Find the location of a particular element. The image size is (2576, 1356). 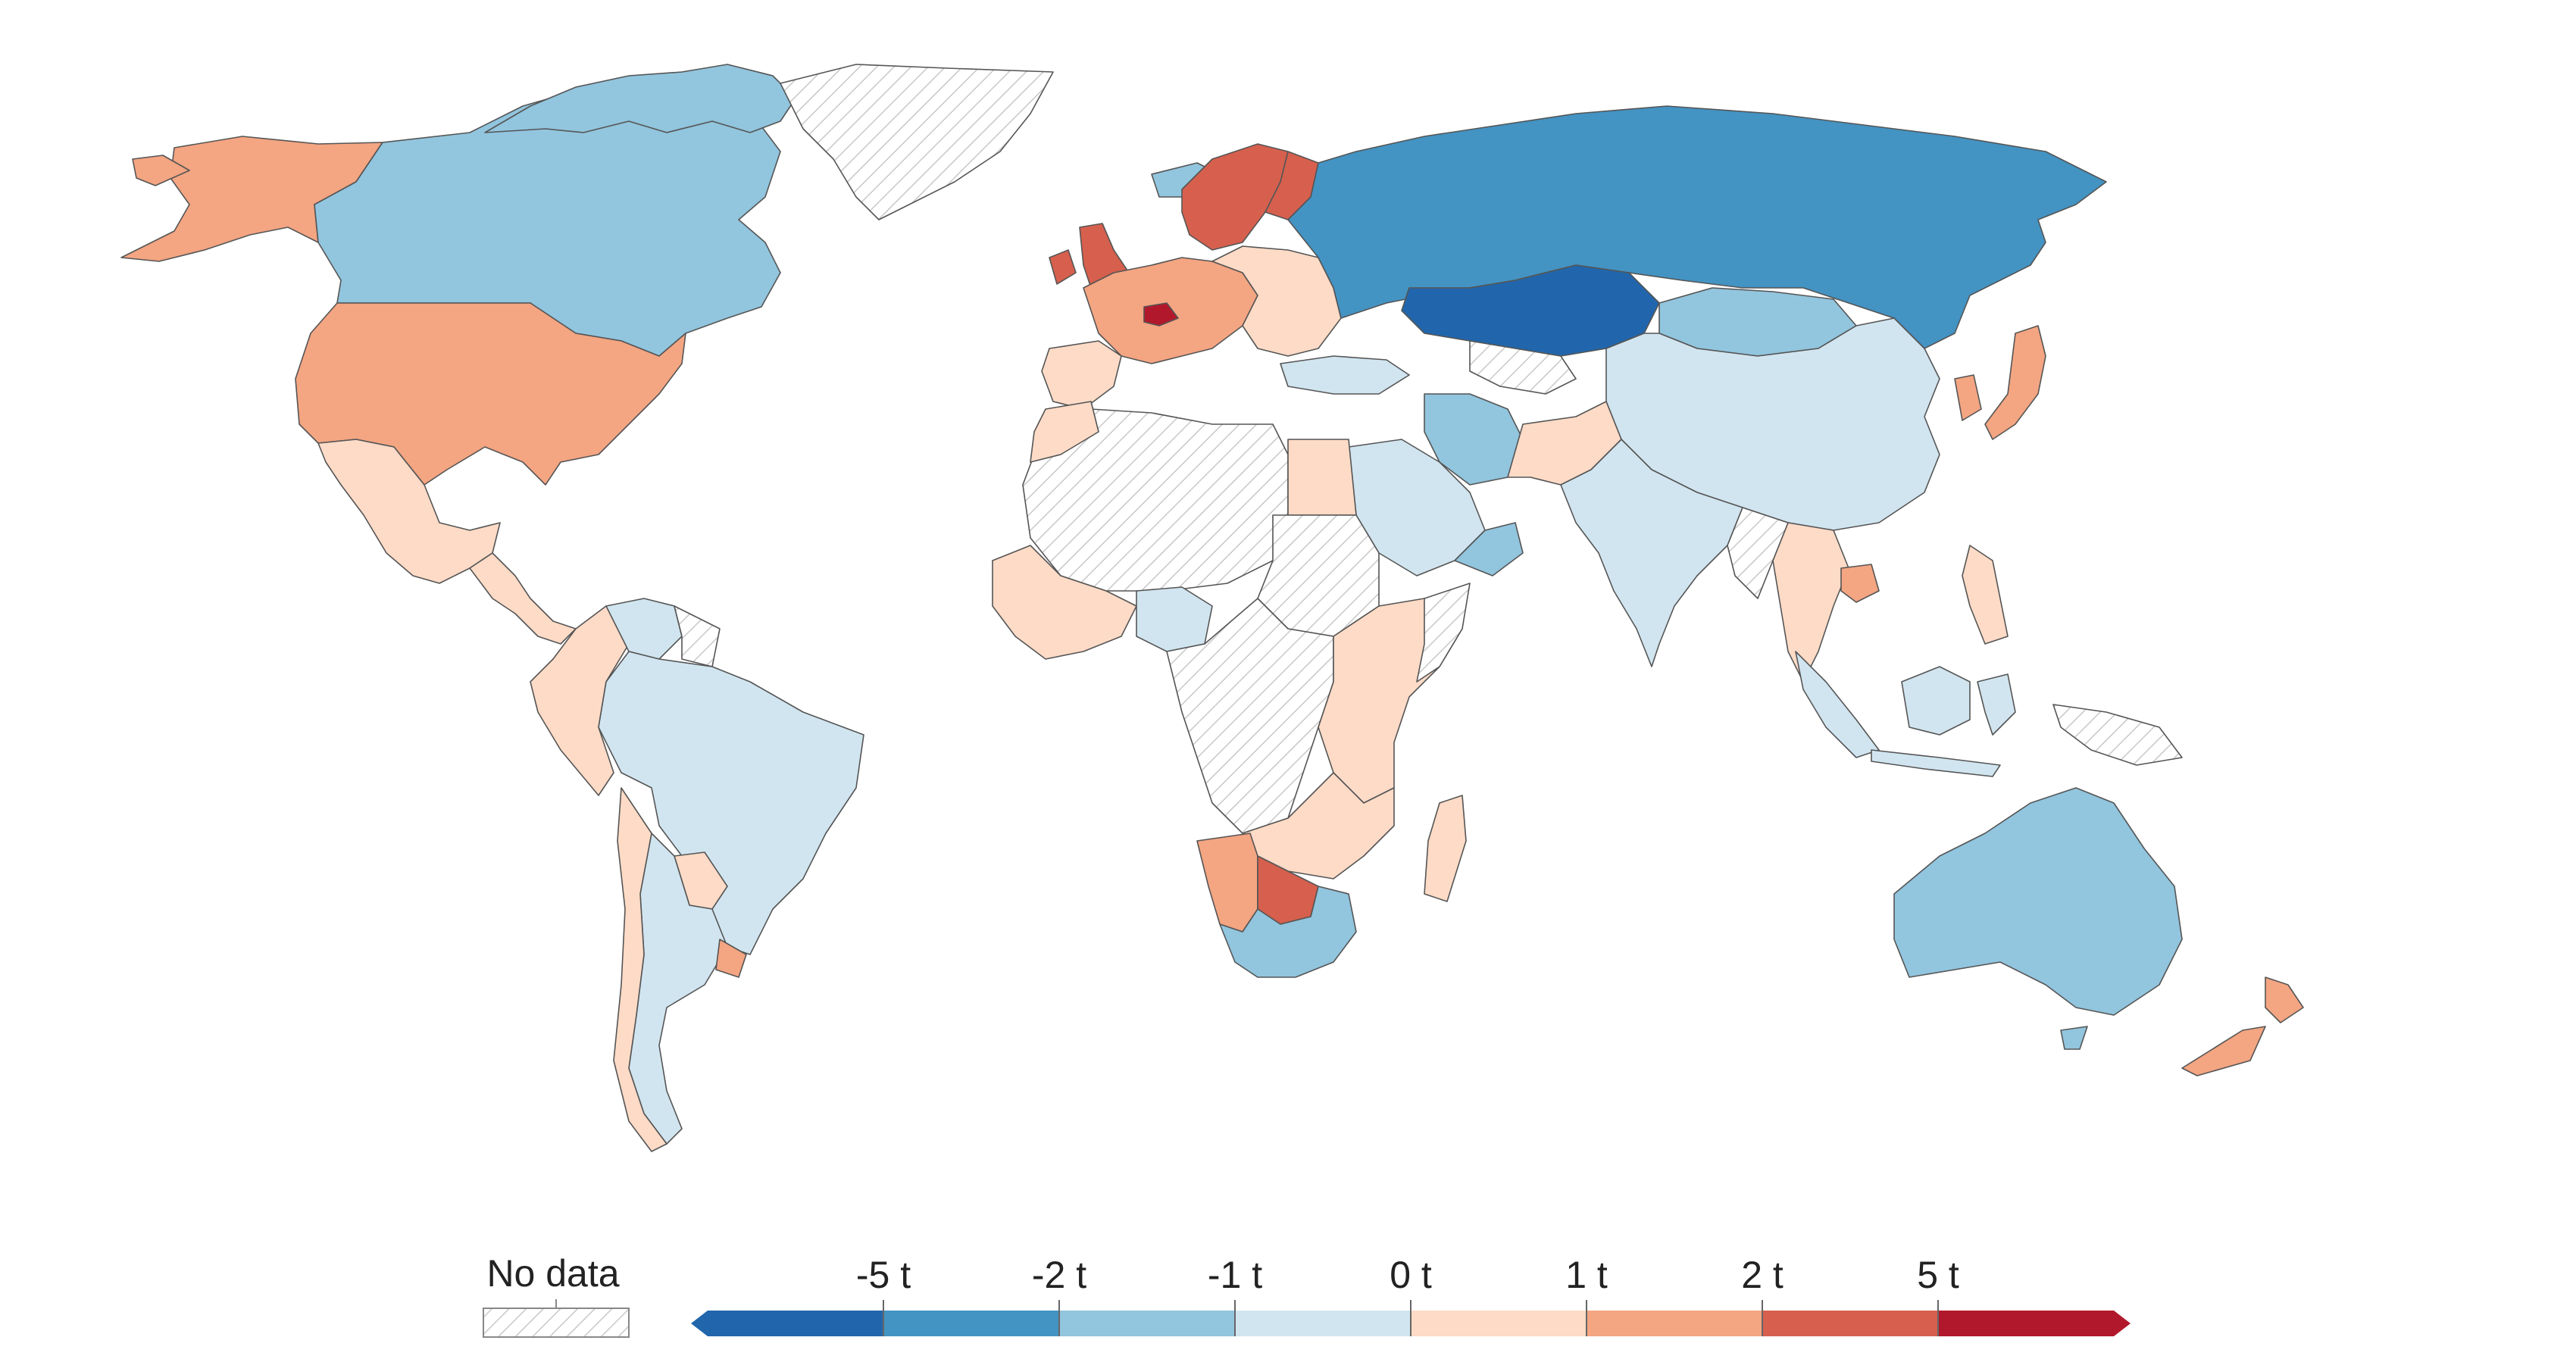

legend-no-data-label: No data is located at coordinates (552, 1273).